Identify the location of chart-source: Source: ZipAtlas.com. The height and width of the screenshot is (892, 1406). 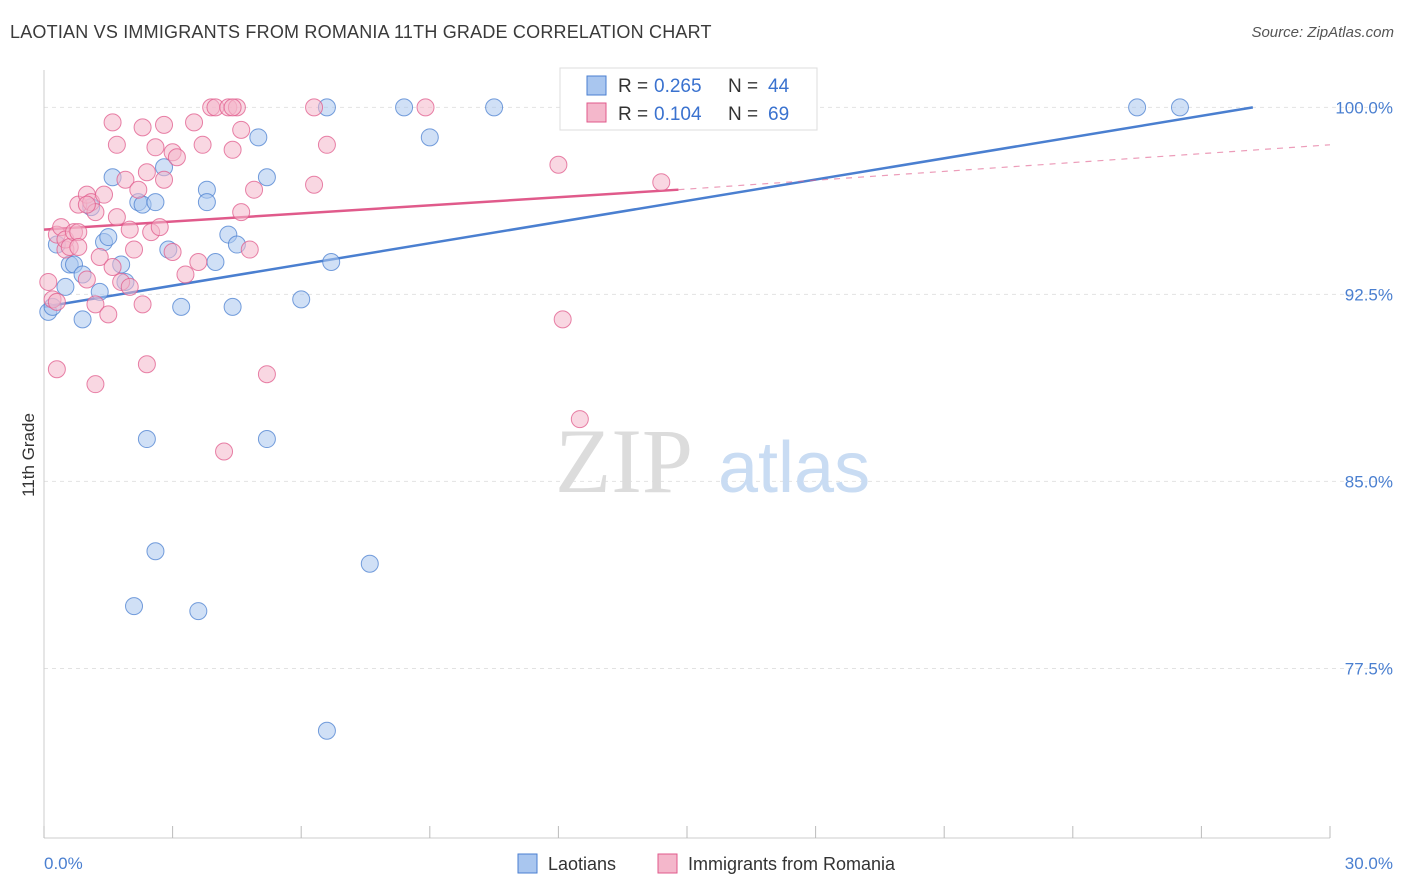
(1322, 32).